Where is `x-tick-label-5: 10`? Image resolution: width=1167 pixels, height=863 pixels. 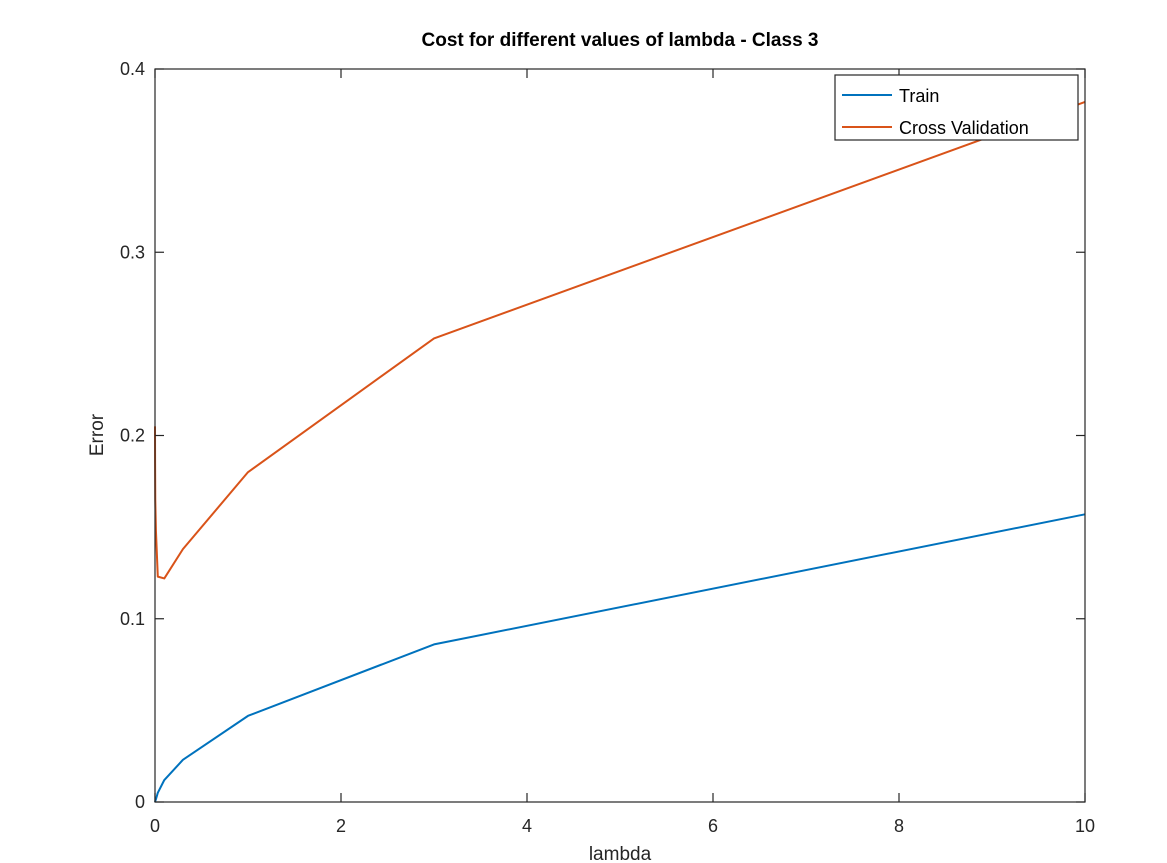
x-tick-label-5: 10 is located at coordinates (1085, 826).